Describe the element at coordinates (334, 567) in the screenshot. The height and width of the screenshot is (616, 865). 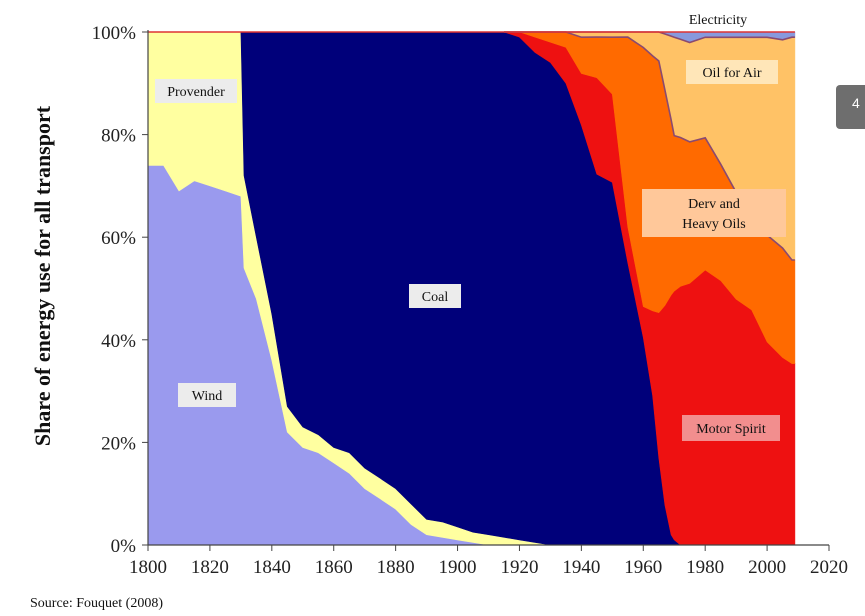
I see `x-tick-label: 1860` at that location.